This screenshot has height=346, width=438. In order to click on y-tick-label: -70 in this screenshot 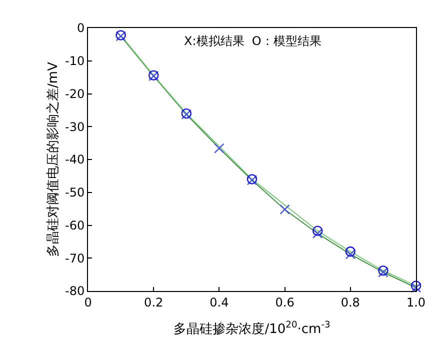, I will do `click(74, 258)`.